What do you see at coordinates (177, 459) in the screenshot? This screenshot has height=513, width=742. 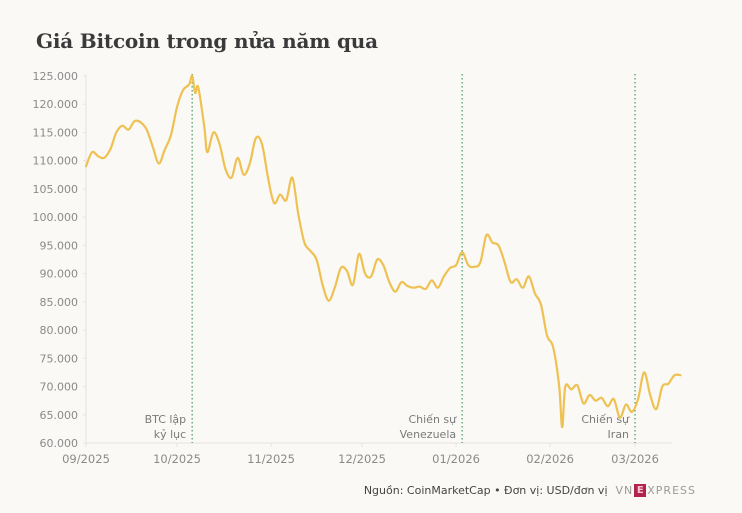 I see `x-tick-label: 10/2025` at bounding box center [177, 459].